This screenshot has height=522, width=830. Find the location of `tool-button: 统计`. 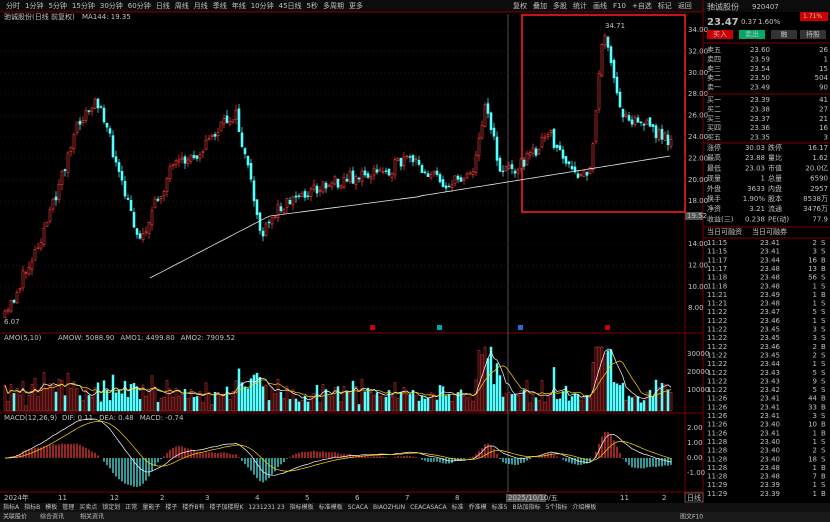

tool-button: 统计 is located at coordinates (580, 5).